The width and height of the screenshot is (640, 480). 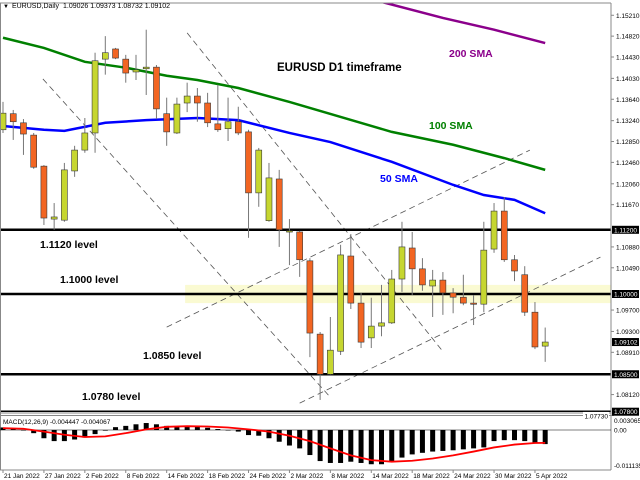 I want to click on x-tick-label: 8 Feb 2022, so click(x=143, y=476).